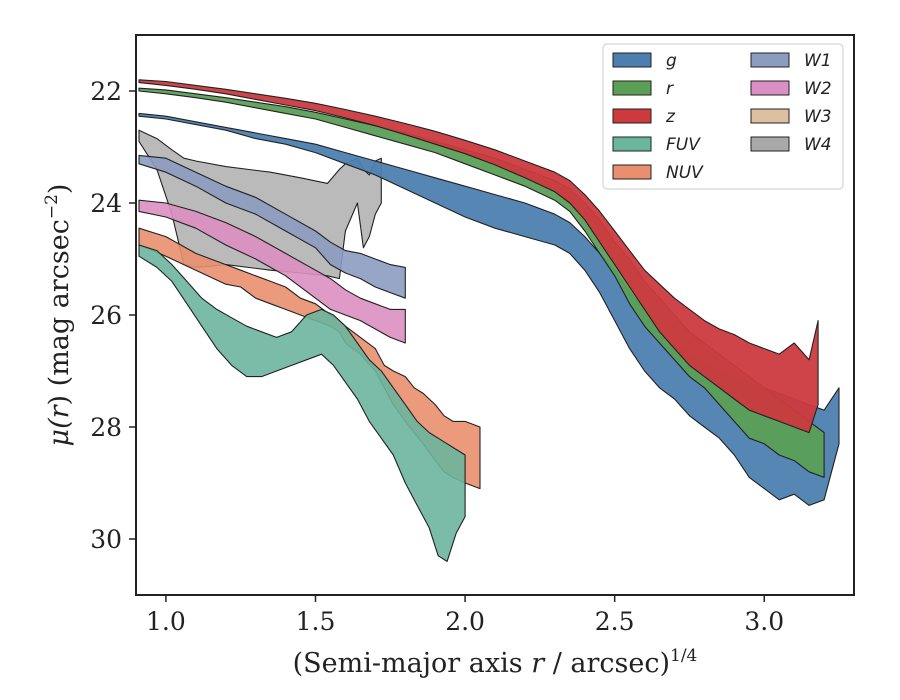  Describe the element at coordinates (272, 271) in the screenshot. I see `band-w2` at that location.